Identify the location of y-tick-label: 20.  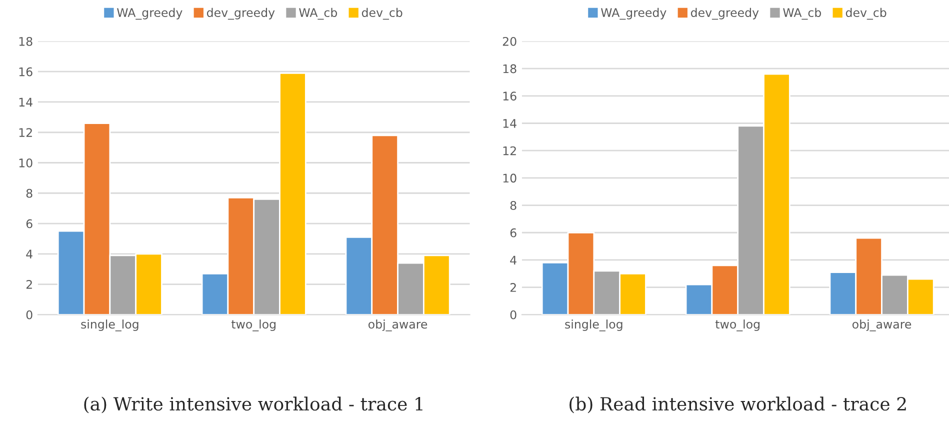
(509, 41).